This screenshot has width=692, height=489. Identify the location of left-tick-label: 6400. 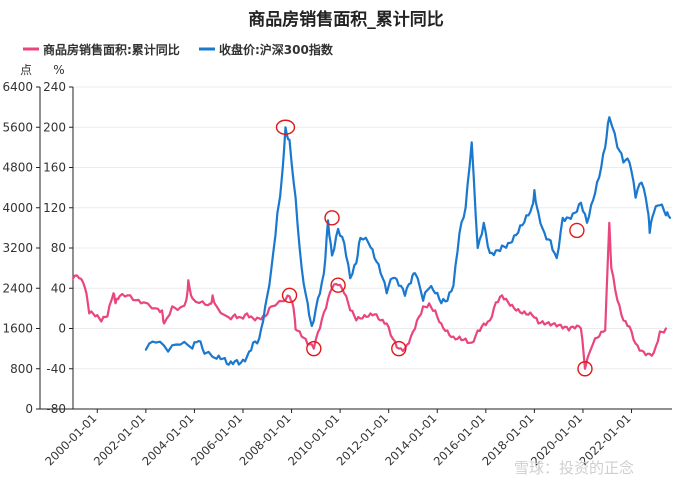
(17, 87).